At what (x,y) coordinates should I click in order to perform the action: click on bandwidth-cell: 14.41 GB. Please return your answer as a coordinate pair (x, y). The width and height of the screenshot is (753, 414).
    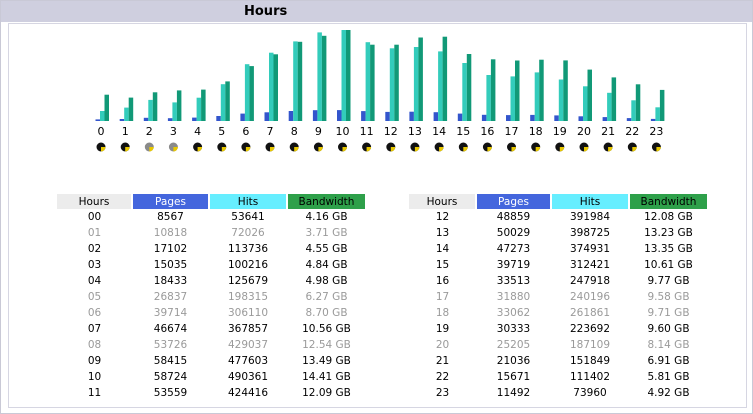
    Looking at the image, I should click on (326, 377).